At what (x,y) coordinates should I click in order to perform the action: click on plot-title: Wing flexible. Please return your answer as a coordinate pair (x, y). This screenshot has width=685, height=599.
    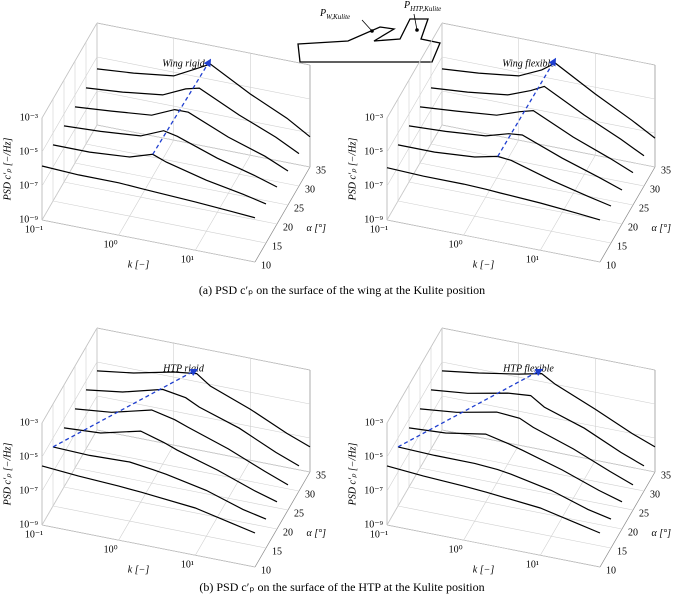
    Looking at the image, I should click on (528, 63).